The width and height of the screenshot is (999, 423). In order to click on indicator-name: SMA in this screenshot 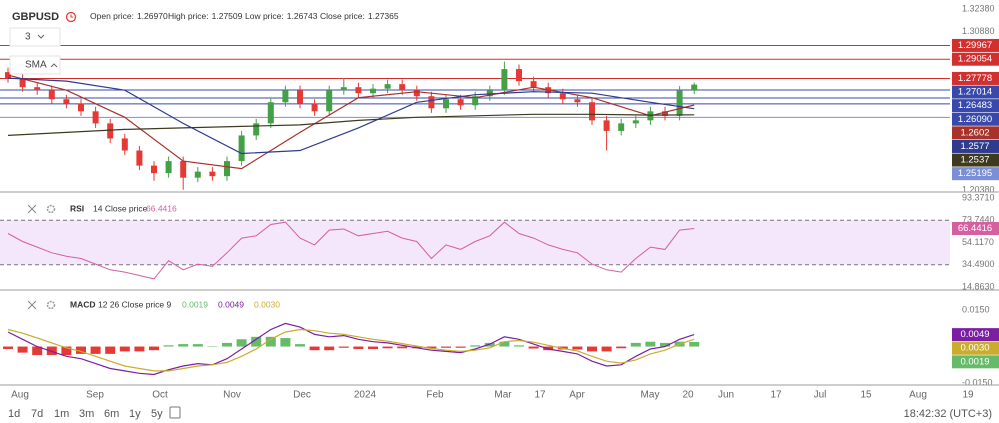, I will do `click(36, 65)`.